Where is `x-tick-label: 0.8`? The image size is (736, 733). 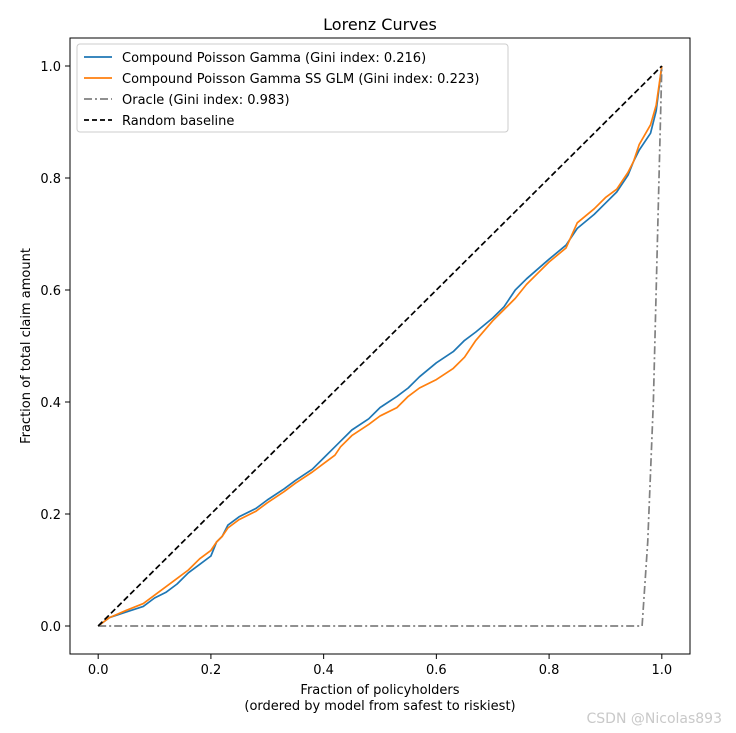
x-tick-label: 0.8 is located at coordinates (549, 670).